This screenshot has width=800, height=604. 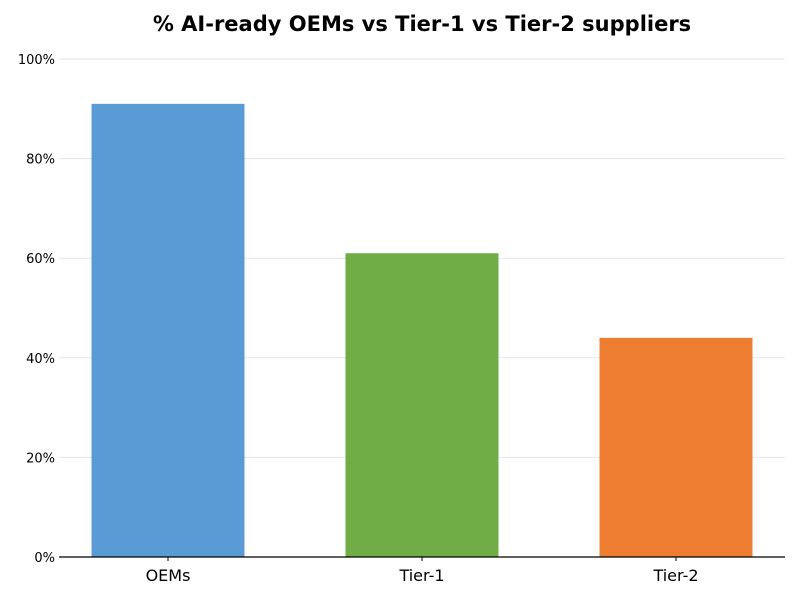 What do you see at coordinates (168, 575) in the screenshot?
I see `x-tick-label: OEMs` at bounding box center [168, 575].